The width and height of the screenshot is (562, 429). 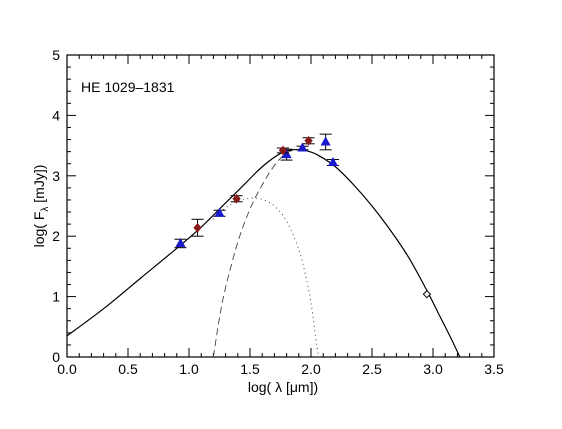 What do you see at coordinates (56, 236) in the screenshot?
I see `y-tick-label: 2` at bounding box center [56, 236].